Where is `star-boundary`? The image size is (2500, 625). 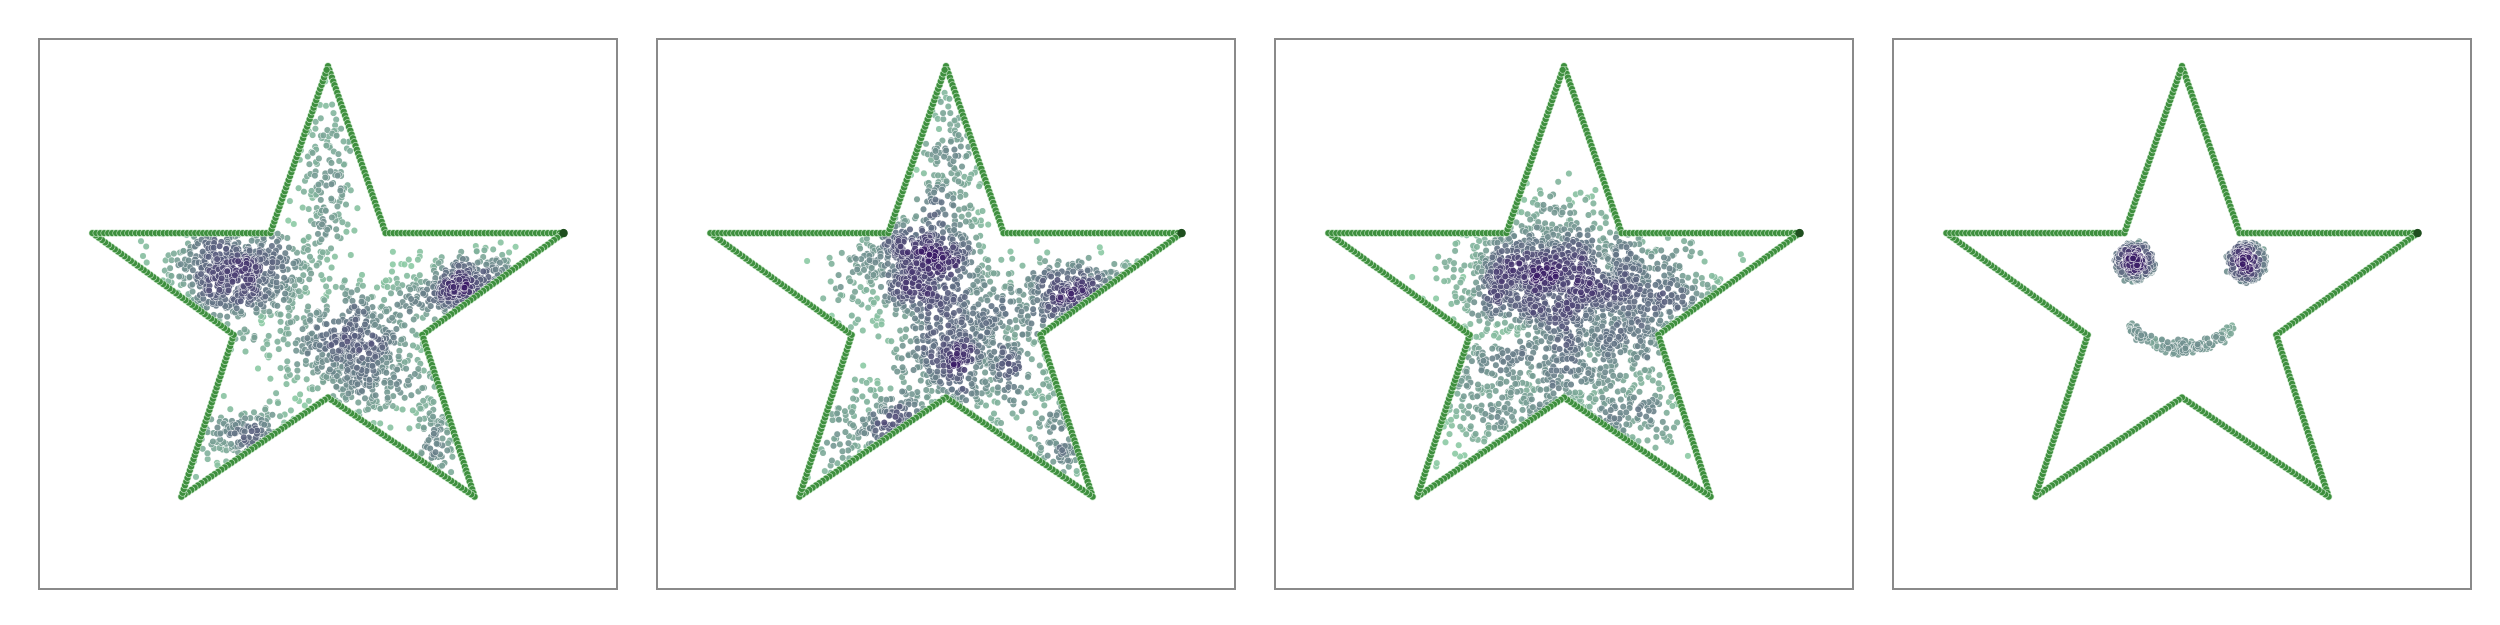 star-boundary is located at coordinates (328, 281).